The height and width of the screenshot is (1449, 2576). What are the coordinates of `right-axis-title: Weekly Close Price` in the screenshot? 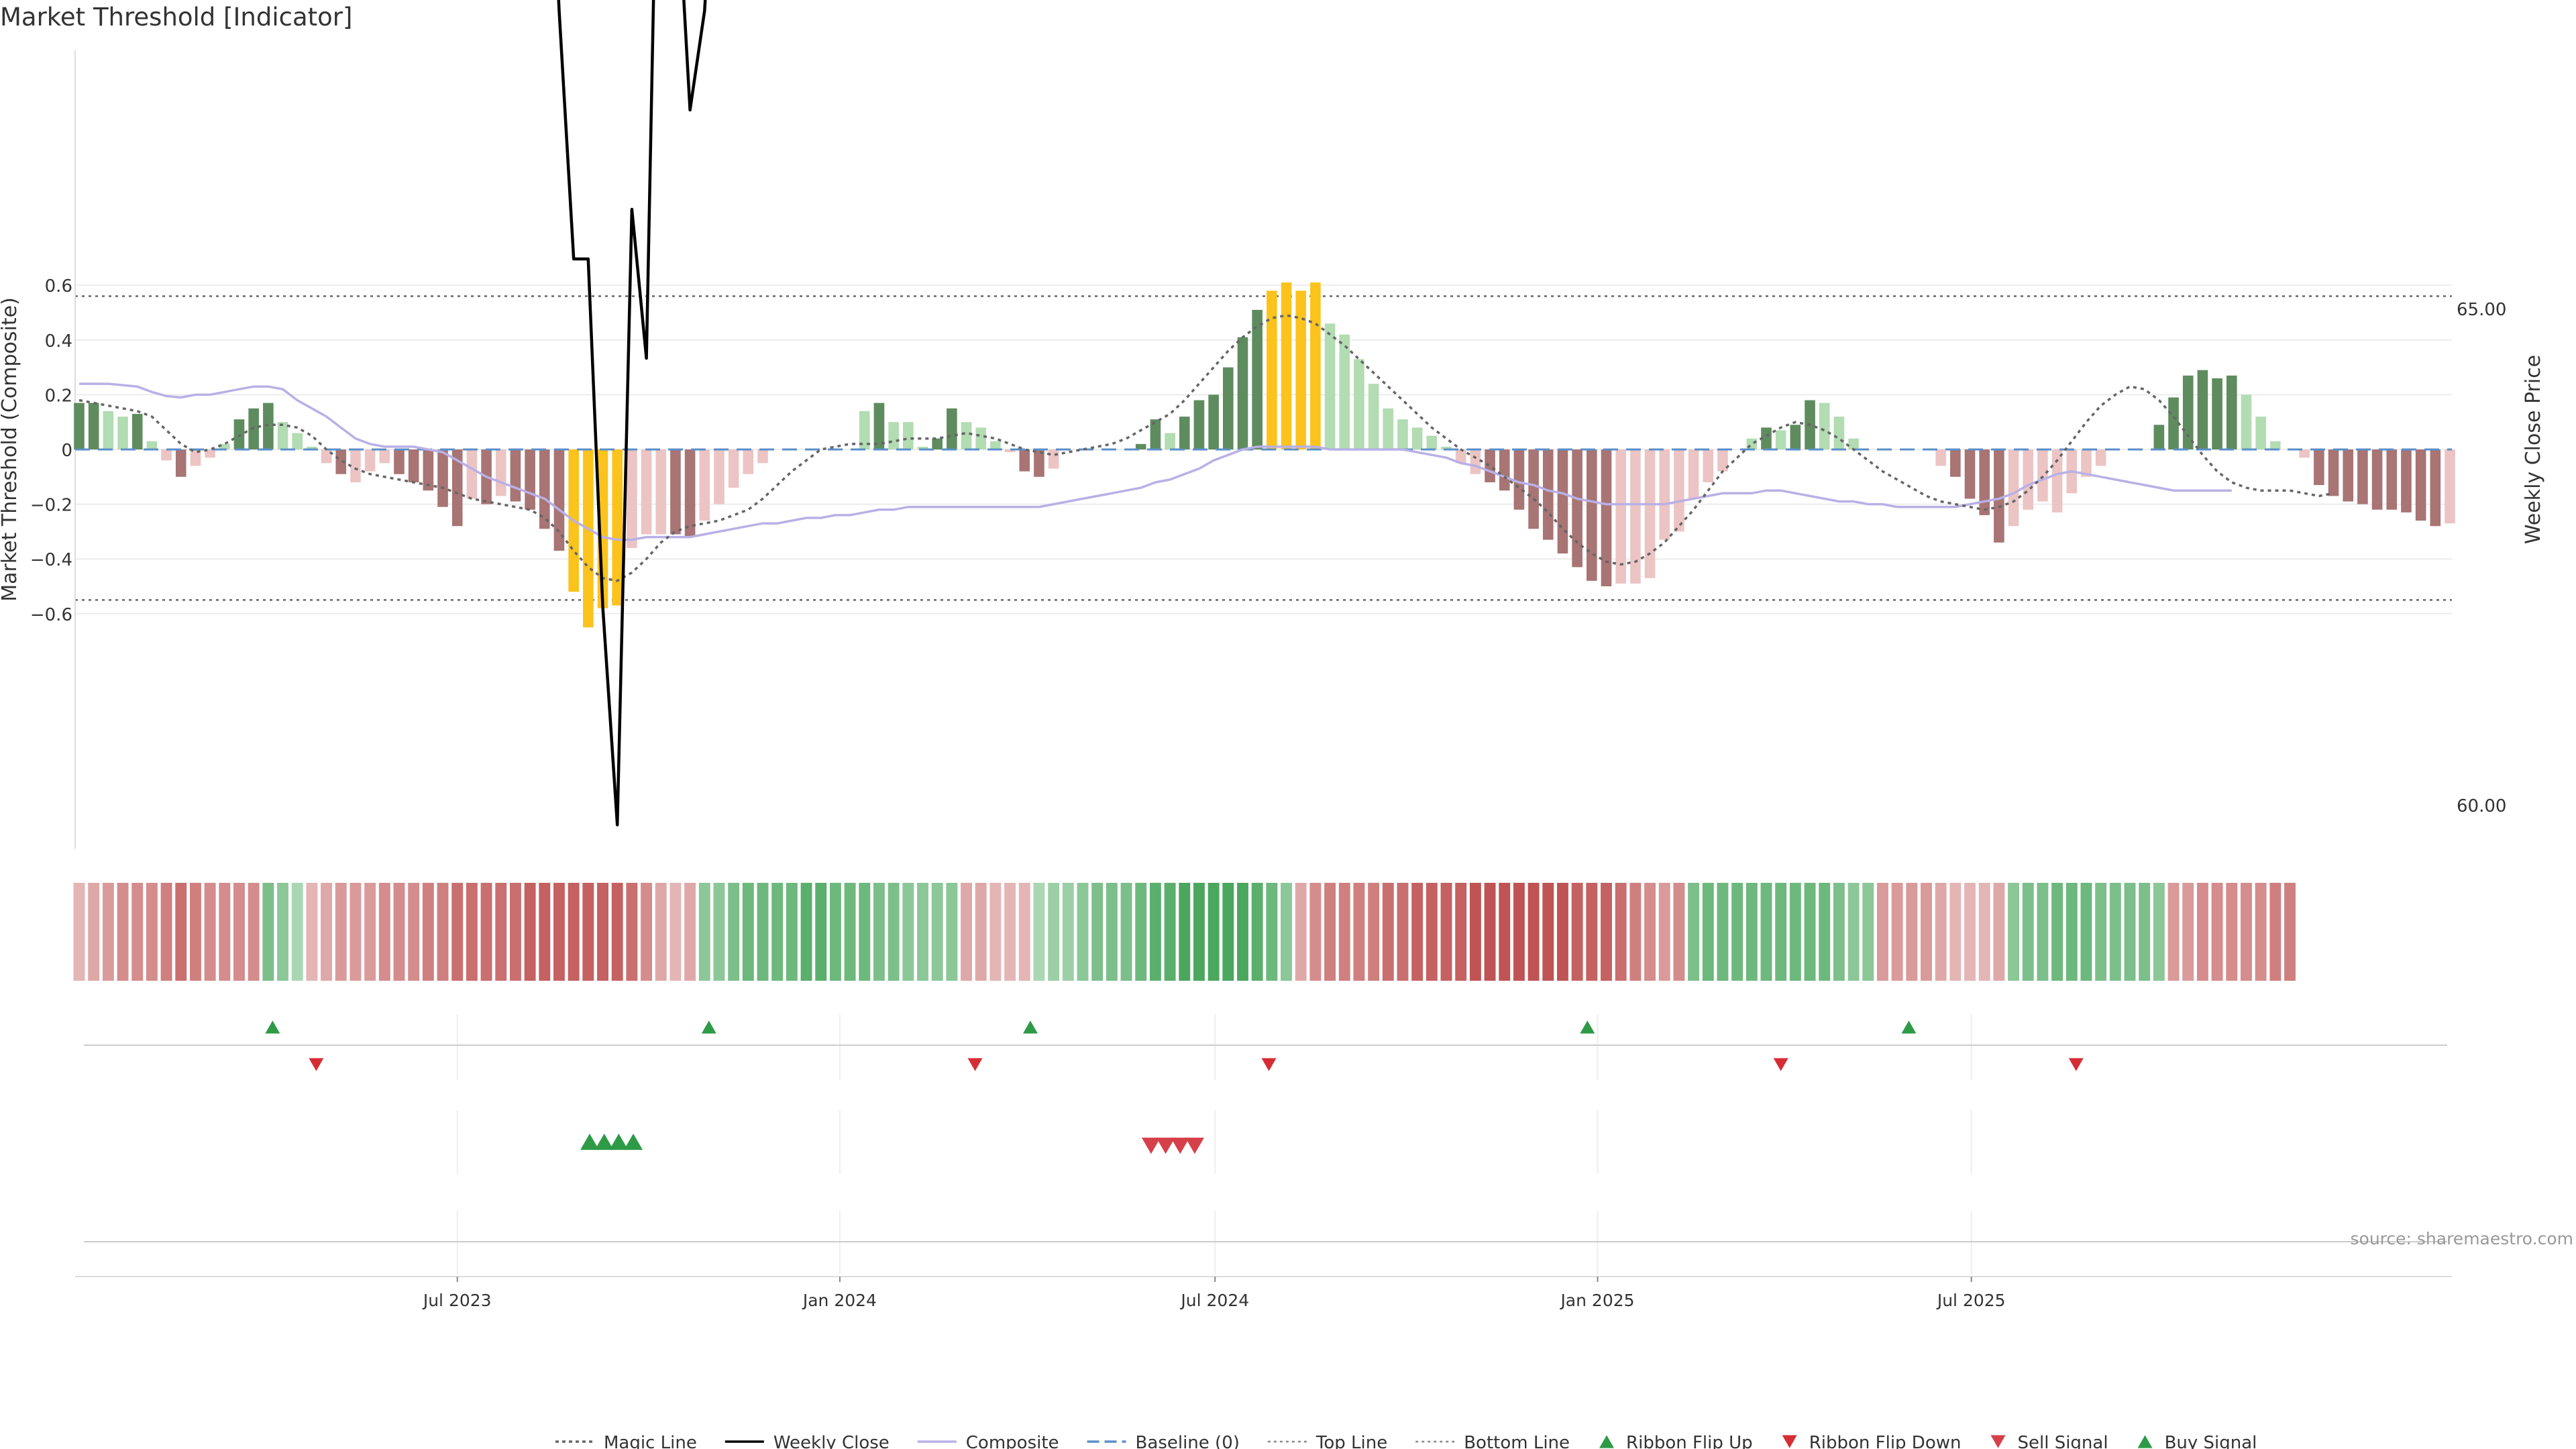 It's located at (2533, 449).